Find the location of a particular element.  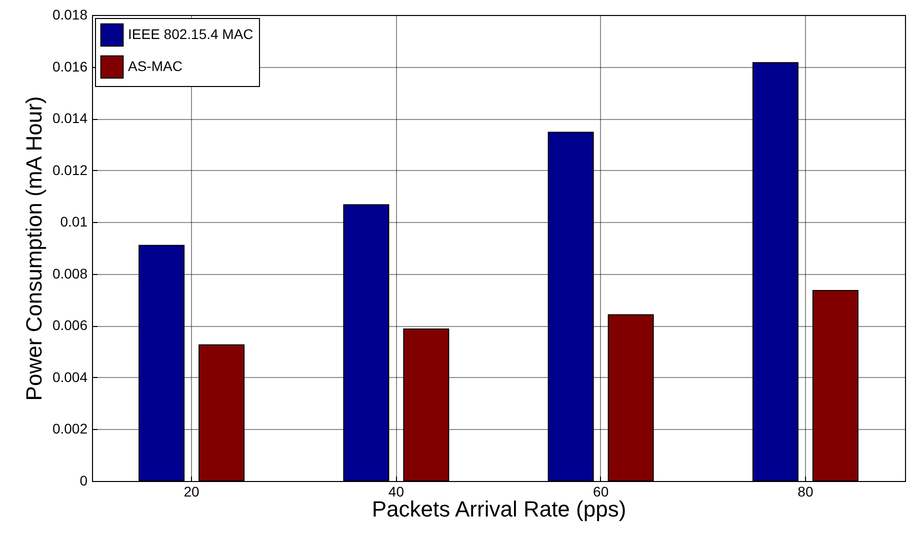

y-tick-label: 0.012 is located at coordinates (70, 170).